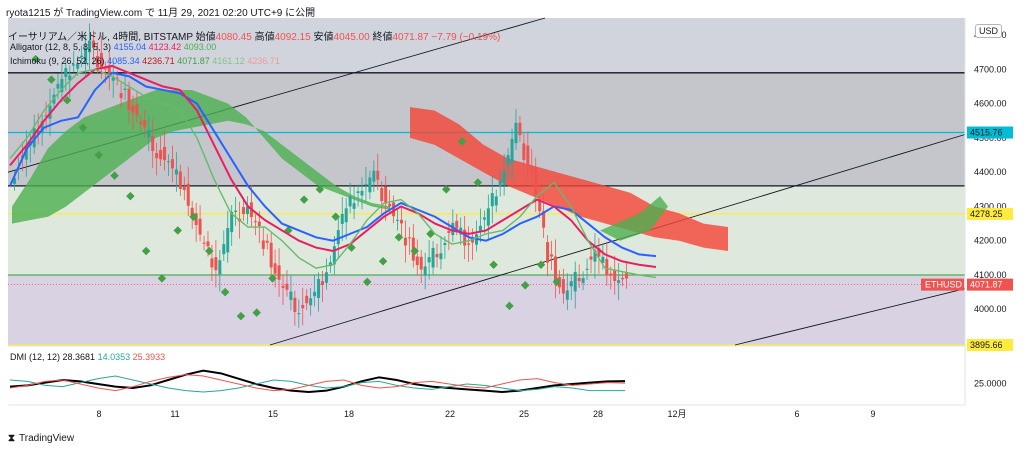 The height and width of the screenshot is (458, 1024). I want to click on x-tick-label: 18, so click(349, 414).